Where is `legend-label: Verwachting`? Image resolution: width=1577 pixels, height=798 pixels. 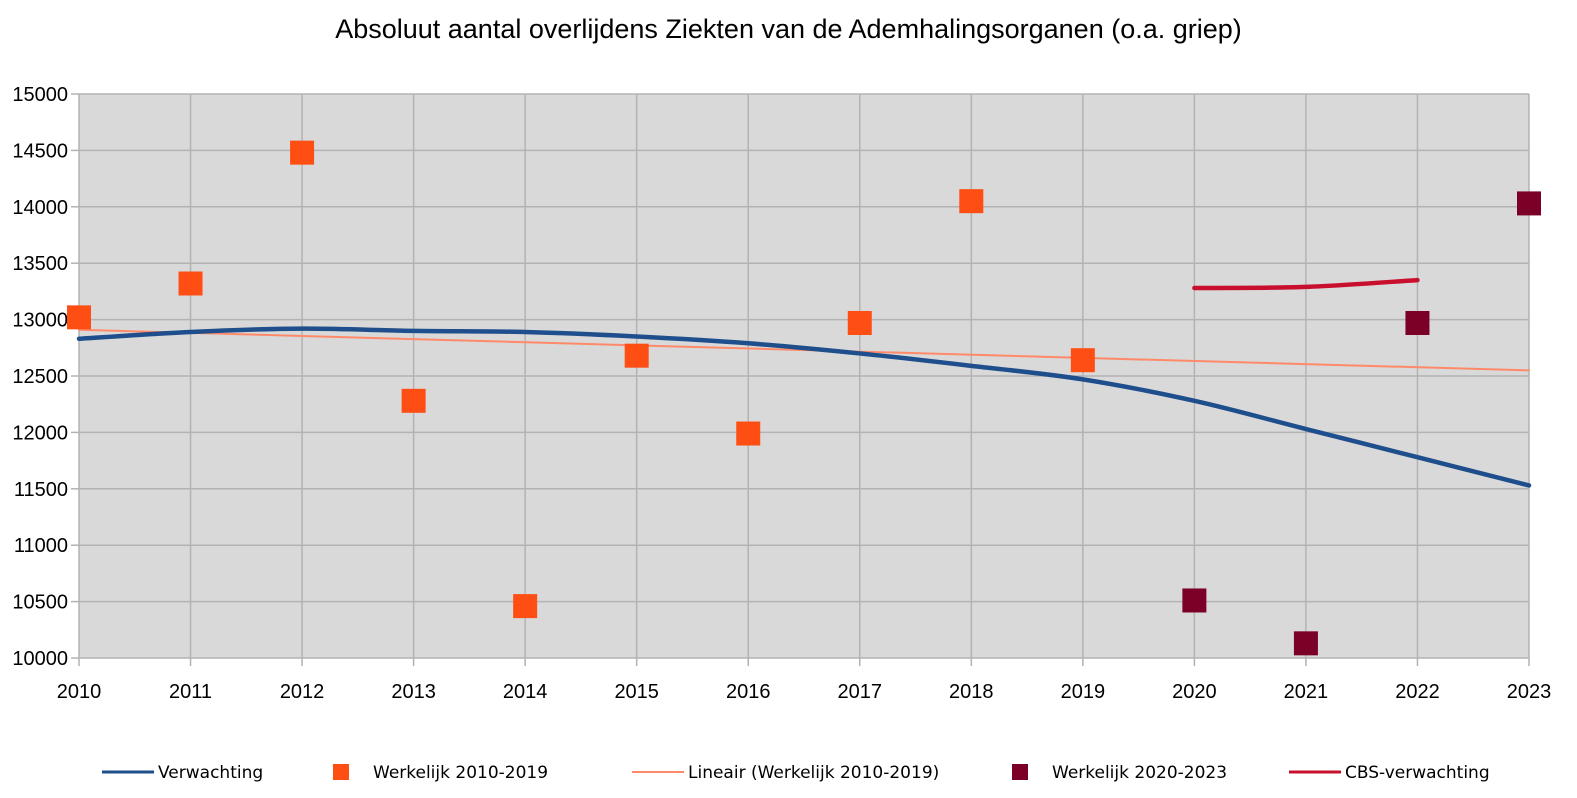 legend-label: Verwachting is located at coordinates (210, 773).